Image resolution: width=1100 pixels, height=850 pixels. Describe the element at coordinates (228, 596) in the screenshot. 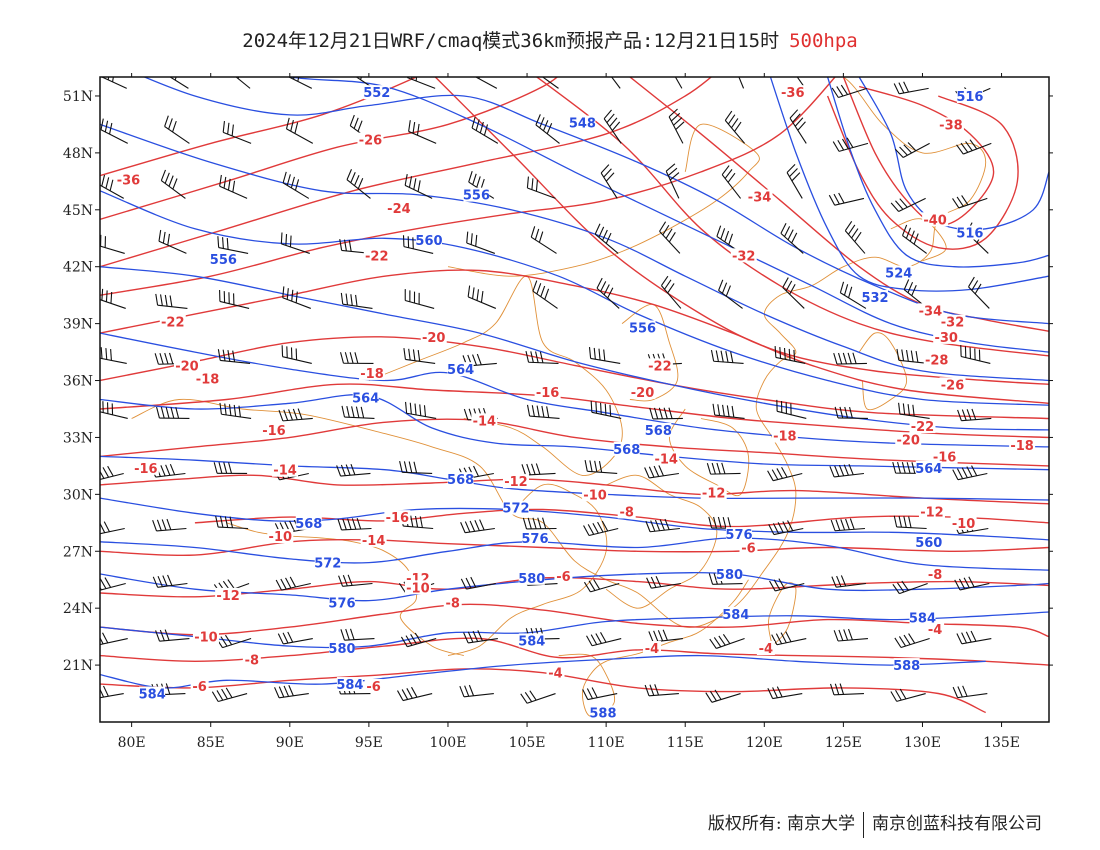

I see `svg-text: -12` at that location.